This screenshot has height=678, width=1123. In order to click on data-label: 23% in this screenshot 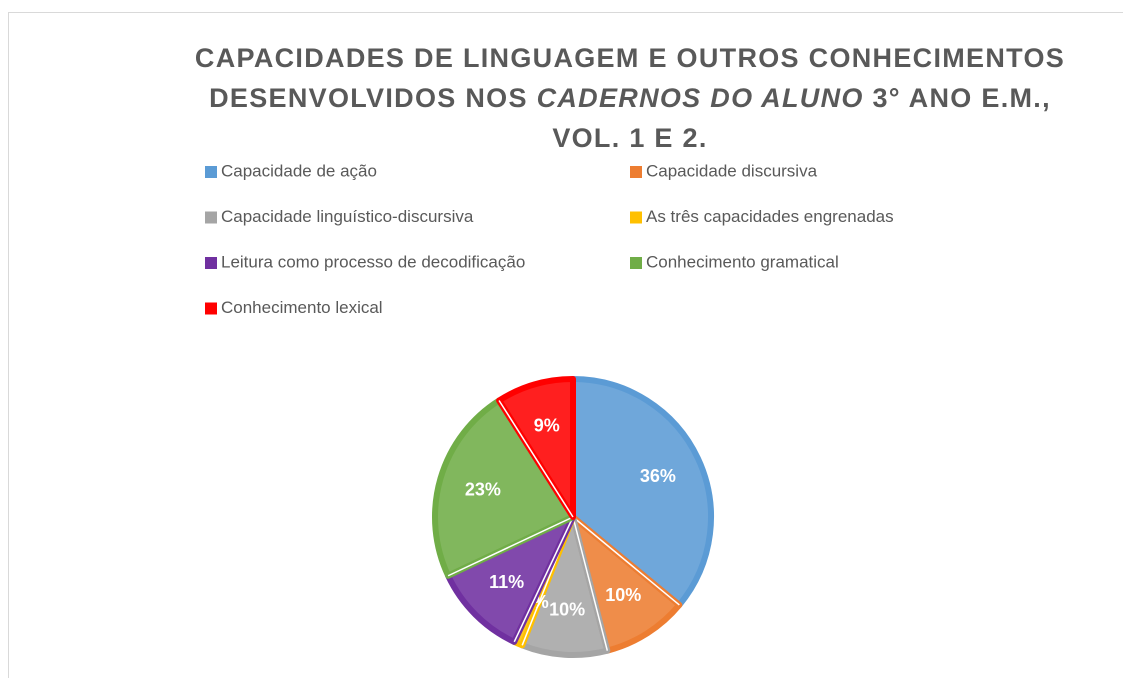, I will do `click(483, 490)`.